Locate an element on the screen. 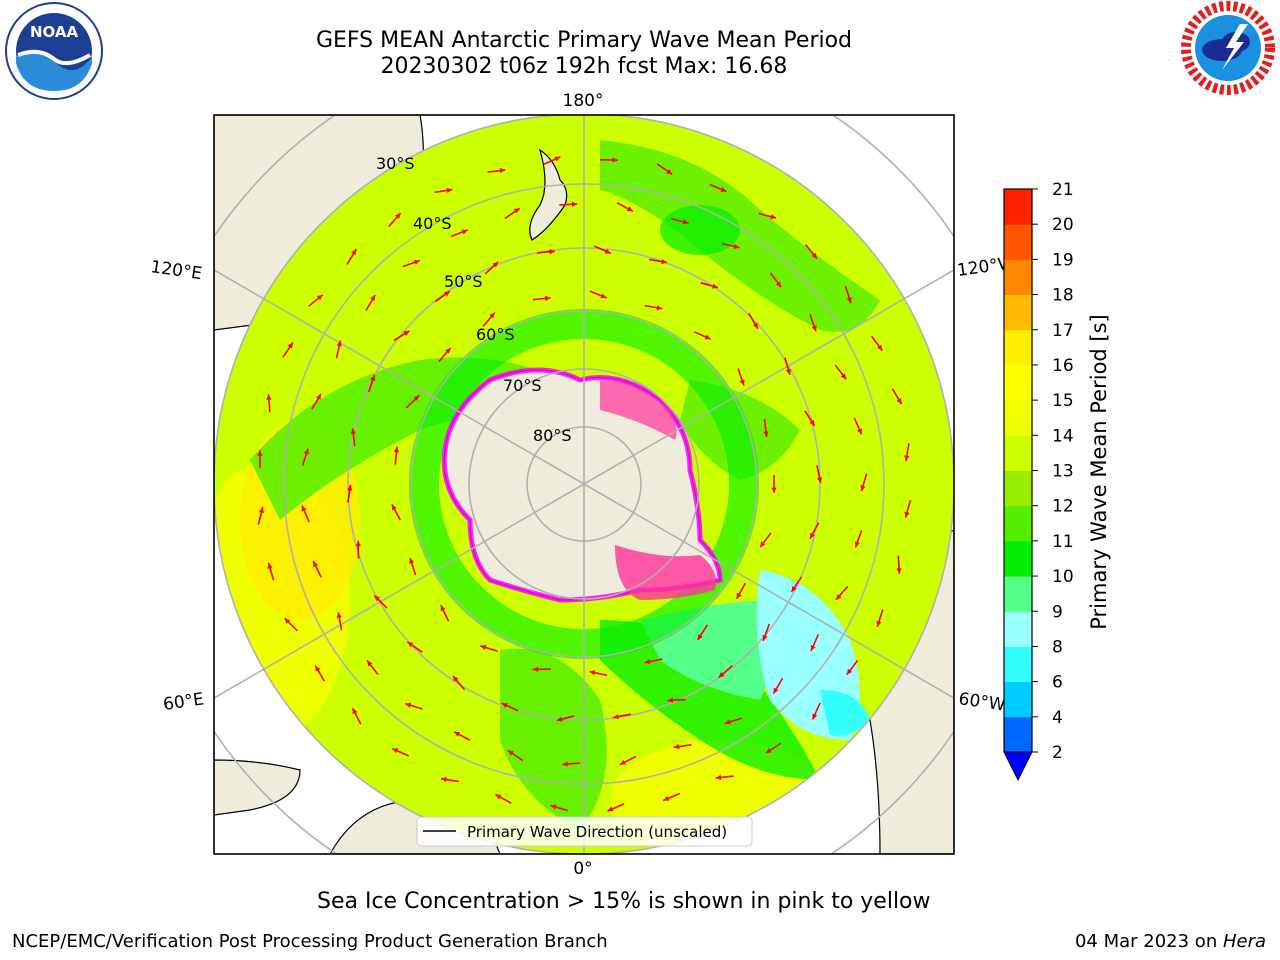 The height and width of the screenshot is (960, 1280). lat-label-70s: 70°S is located at coordinates (522, 385).